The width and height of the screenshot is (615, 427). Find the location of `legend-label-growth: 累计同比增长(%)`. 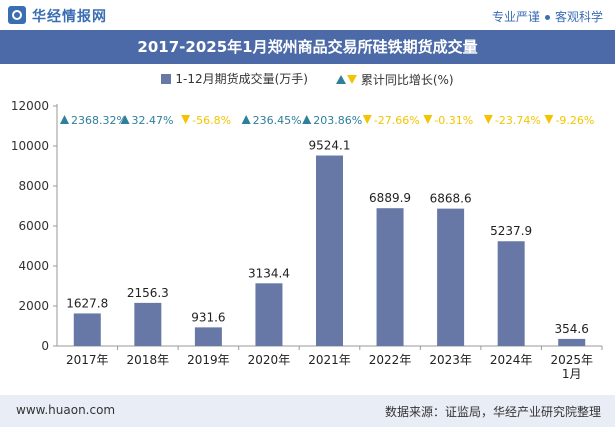

legend-label-growth: 累计同比增长(%) is located at coordinates (407, 79).